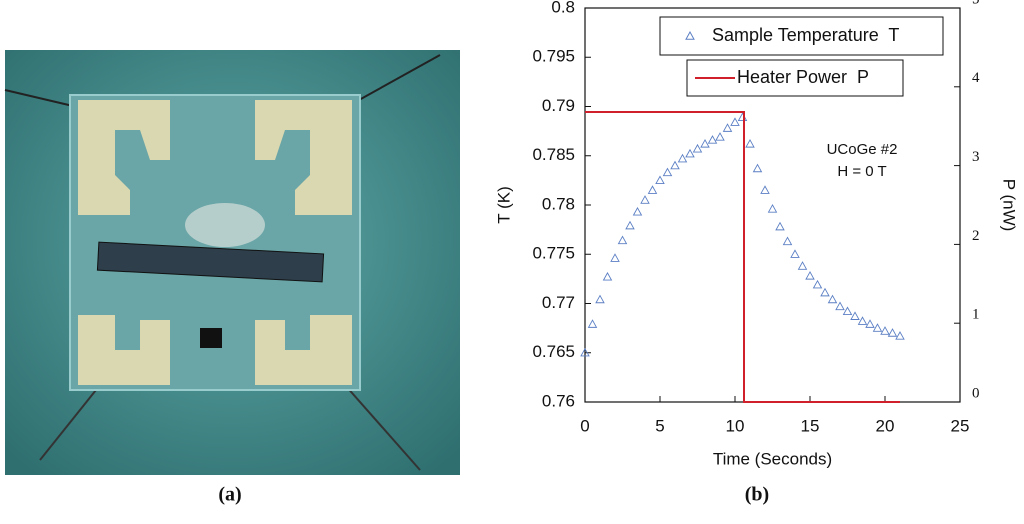 The width and height of the screenshot is (1024, 524). What do you see at coordinates (976, 315) in the screenshot?
I see `y2-tick-label: 1` at bounding box center [976, 315].